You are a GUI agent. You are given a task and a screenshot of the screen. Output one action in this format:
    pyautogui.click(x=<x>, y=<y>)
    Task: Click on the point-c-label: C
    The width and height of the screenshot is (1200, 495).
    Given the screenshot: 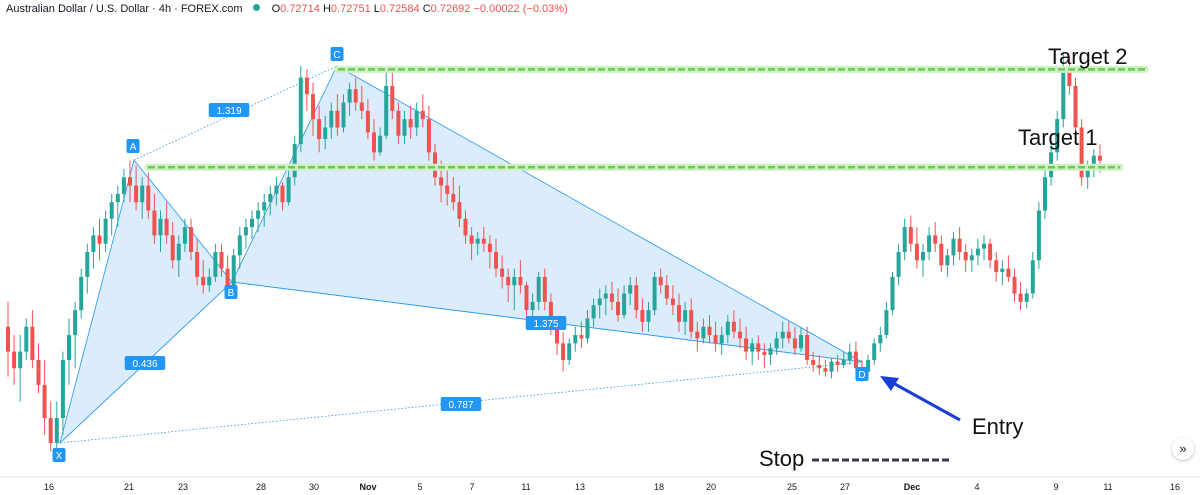 What is the action you would take?
    pyautogui.click(x=337, y=54)
    